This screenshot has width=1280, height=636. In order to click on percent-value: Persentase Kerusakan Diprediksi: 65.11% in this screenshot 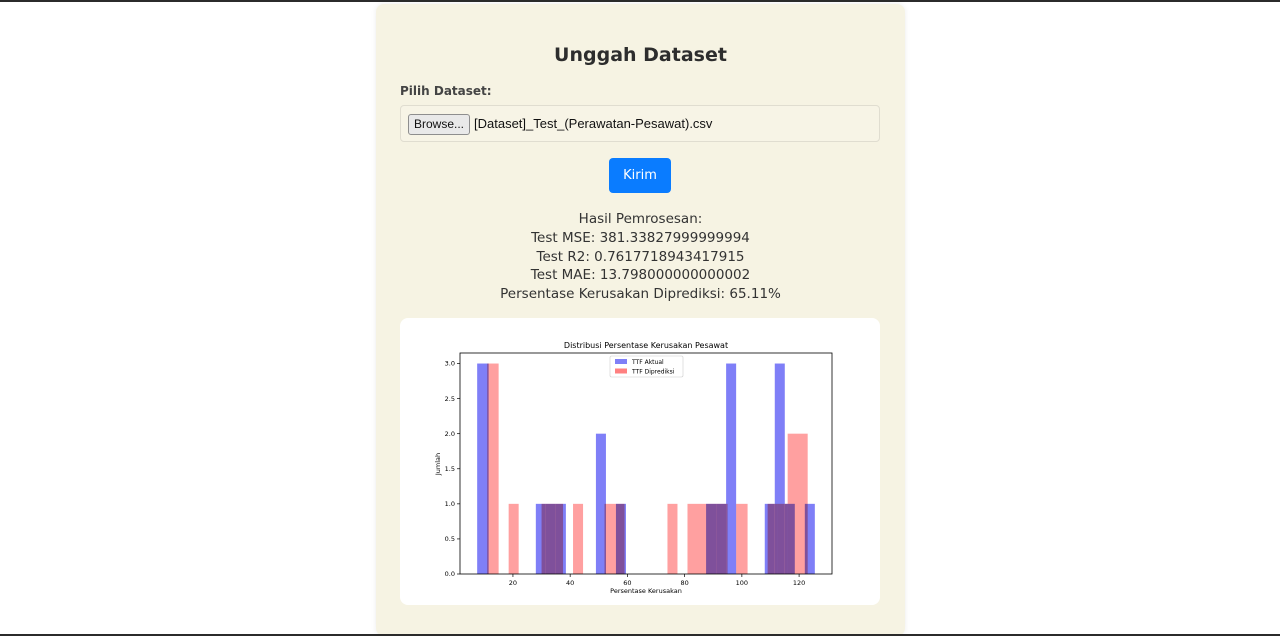, I will do `click(640, 294)`.